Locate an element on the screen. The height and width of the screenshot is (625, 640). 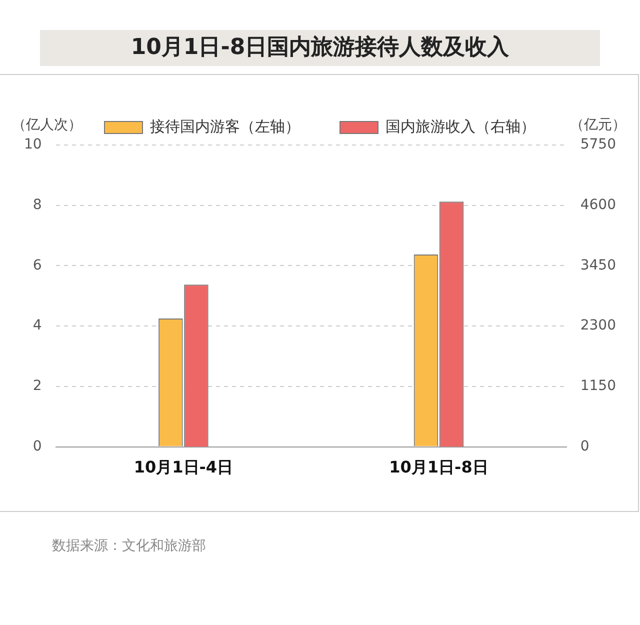
y-tick-label: 0 is located at coordinates (37, 446).